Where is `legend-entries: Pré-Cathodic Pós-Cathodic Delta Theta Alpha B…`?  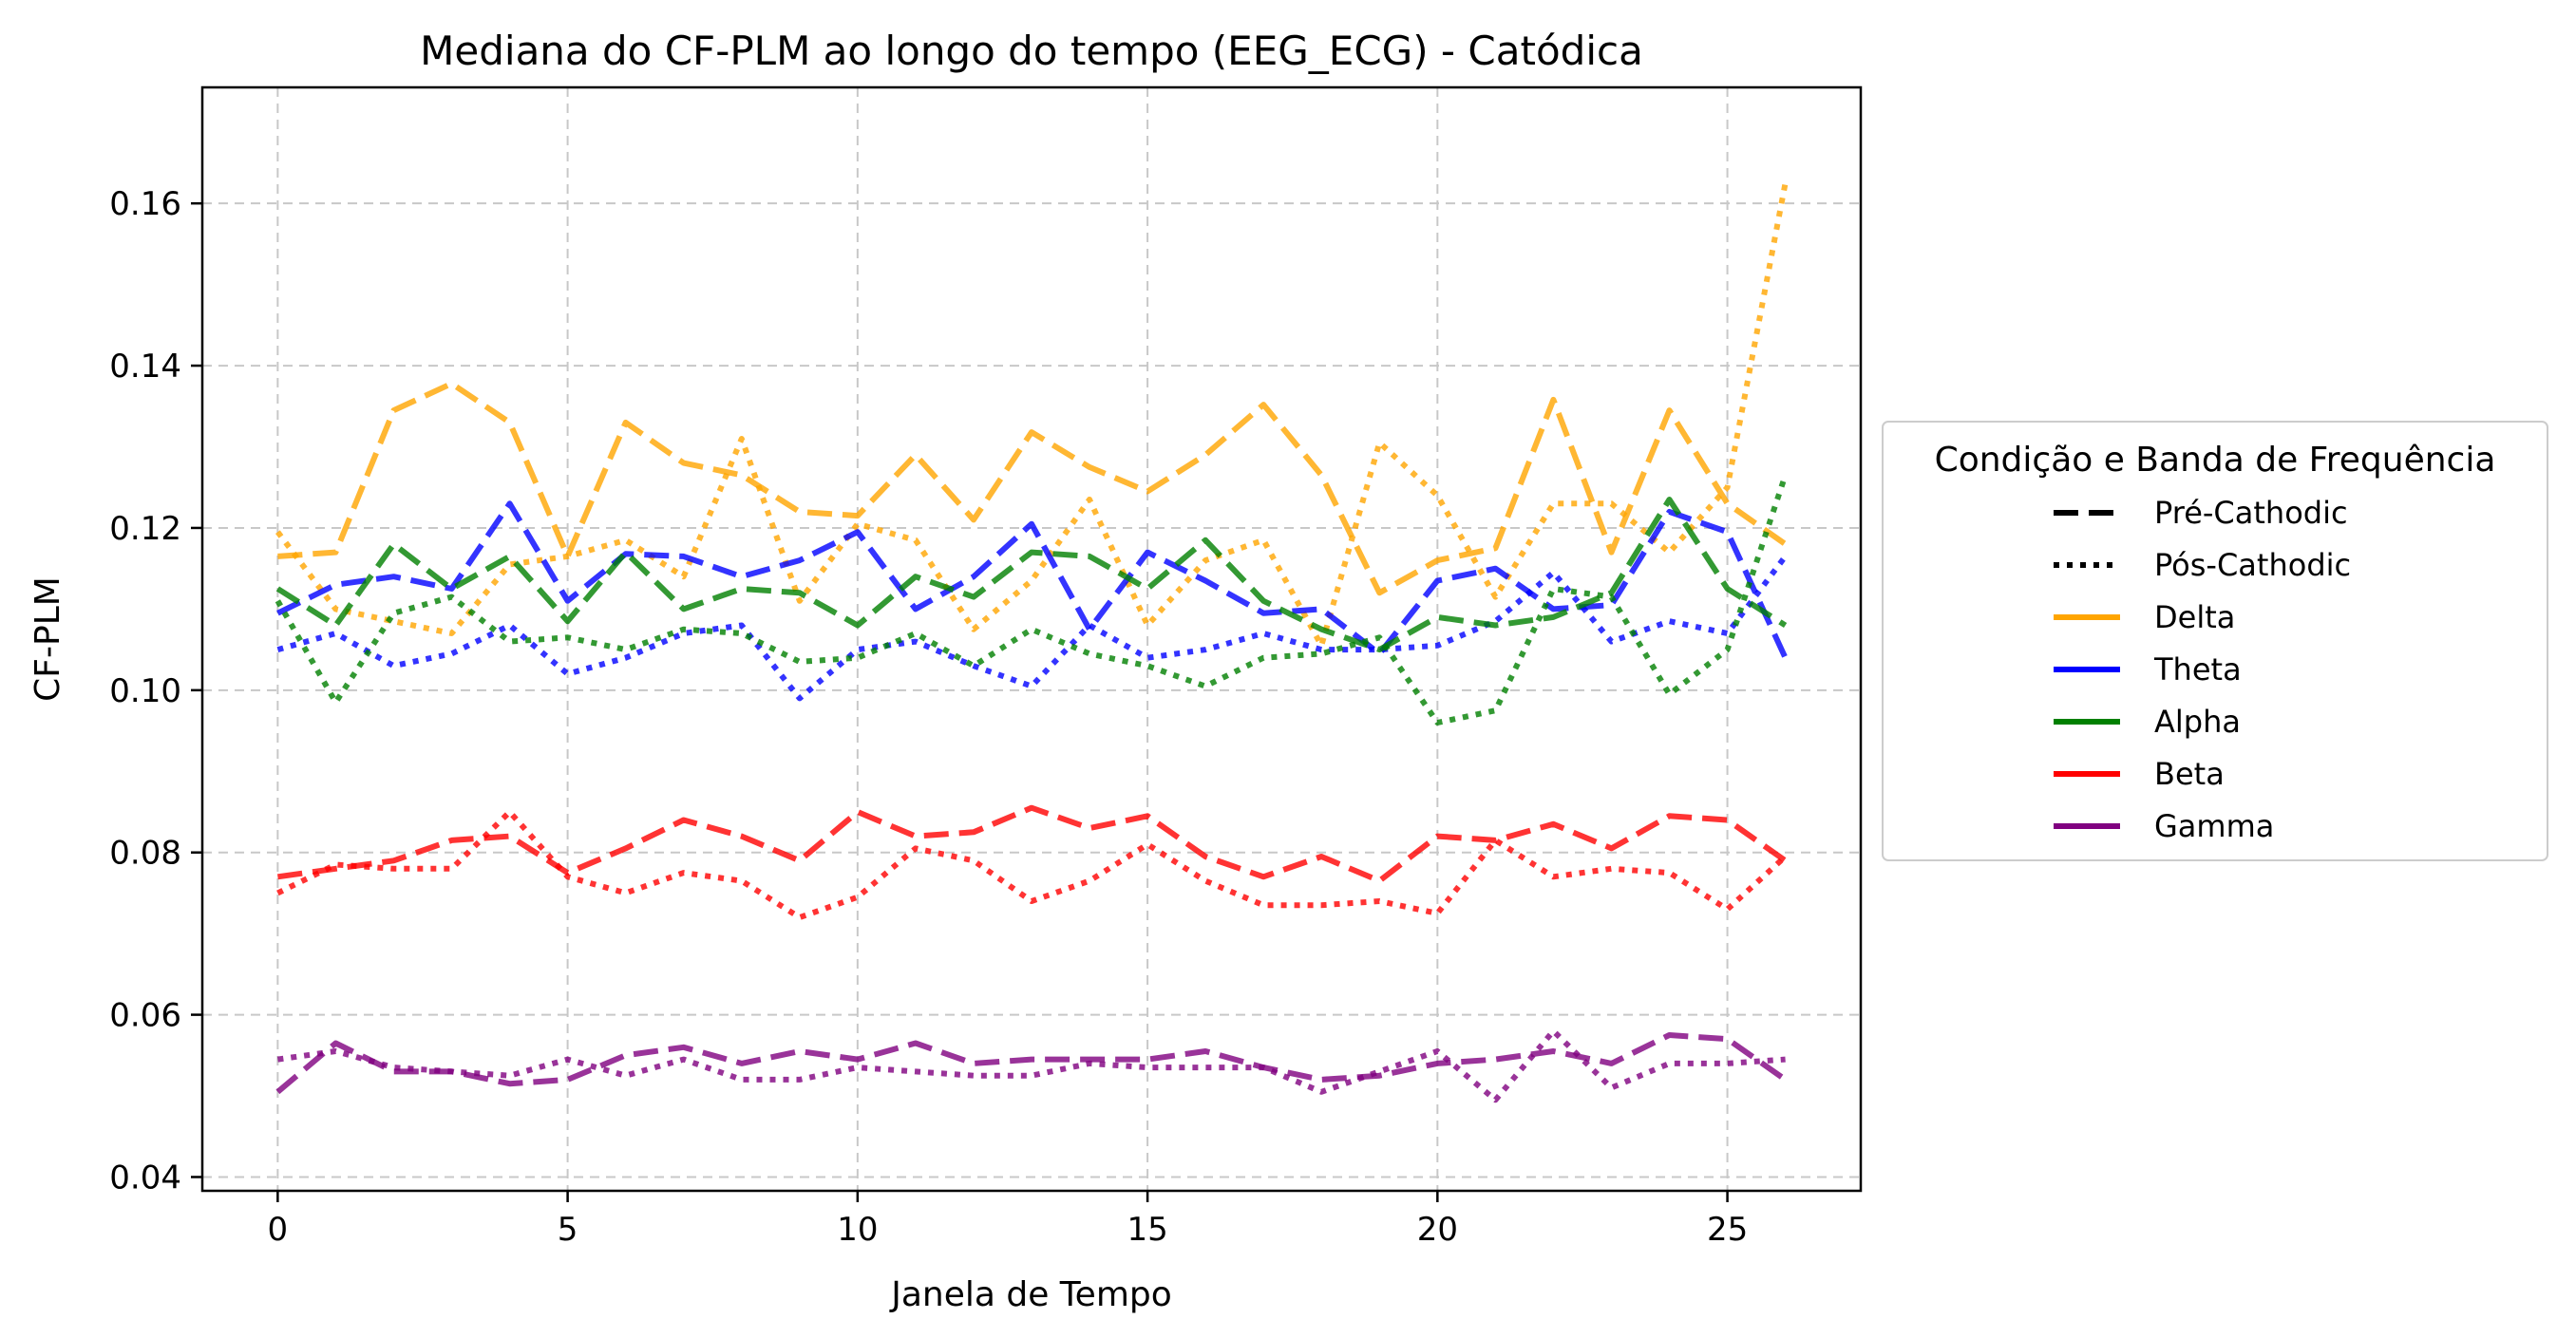 legend-entries: Pré-Cathodic Pós-Cathodic Delta Theta Alpha B… is located at coordinates (2202, 669).